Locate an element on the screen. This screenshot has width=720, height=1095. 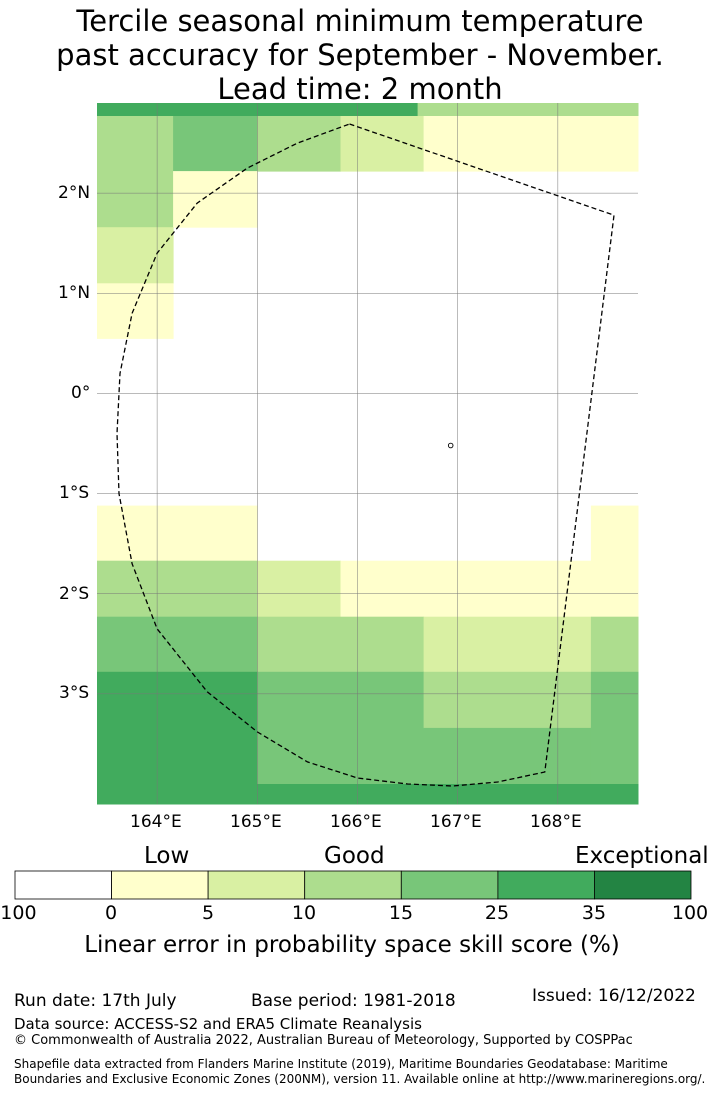
lat-label-0: 0° is located at coordinates (81, 393).